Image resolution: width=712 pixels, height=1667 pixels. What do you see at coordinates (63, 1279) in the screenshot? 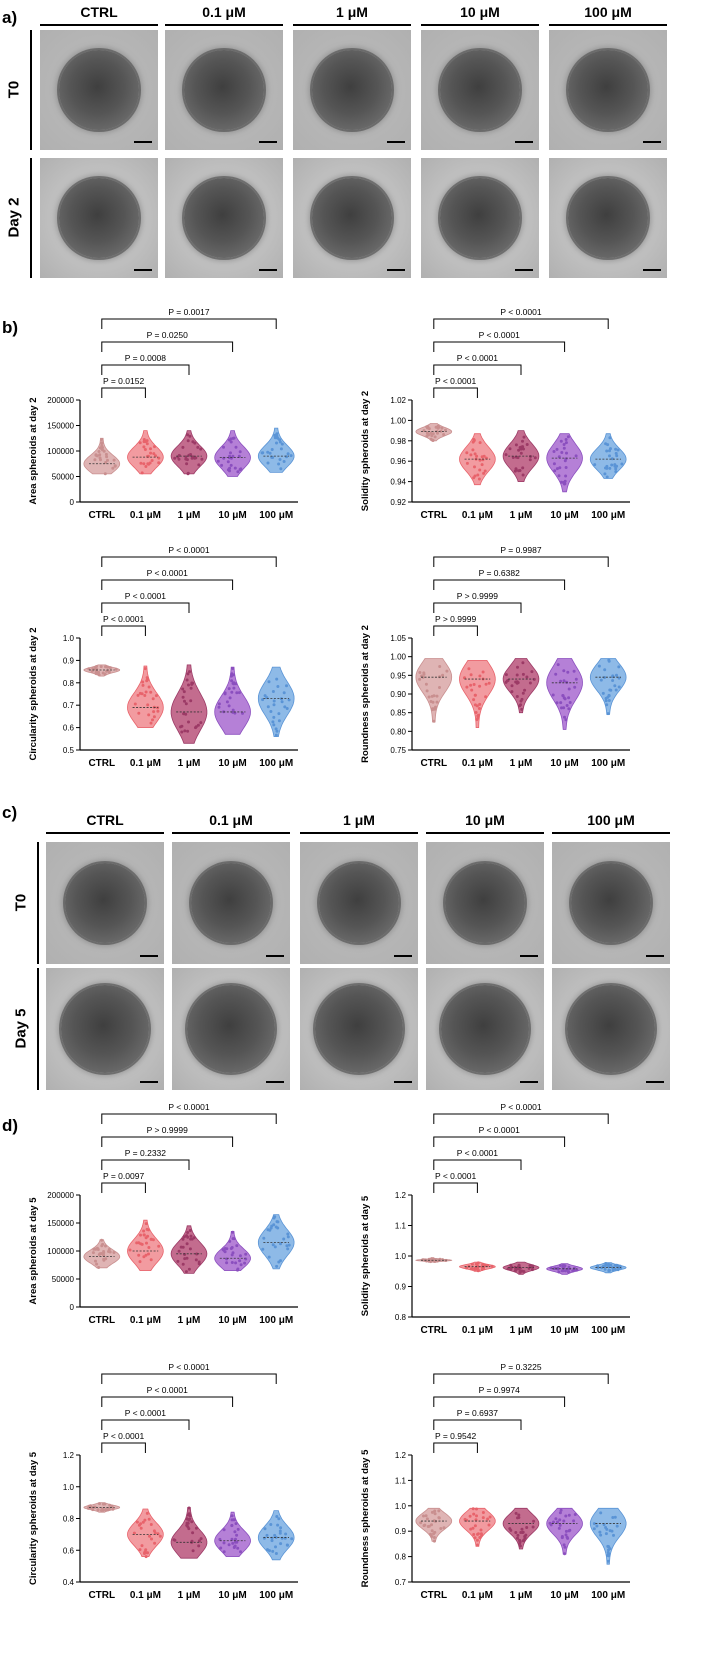
I see `y-tick-label: 50000` at bounding box center [63, 1279].